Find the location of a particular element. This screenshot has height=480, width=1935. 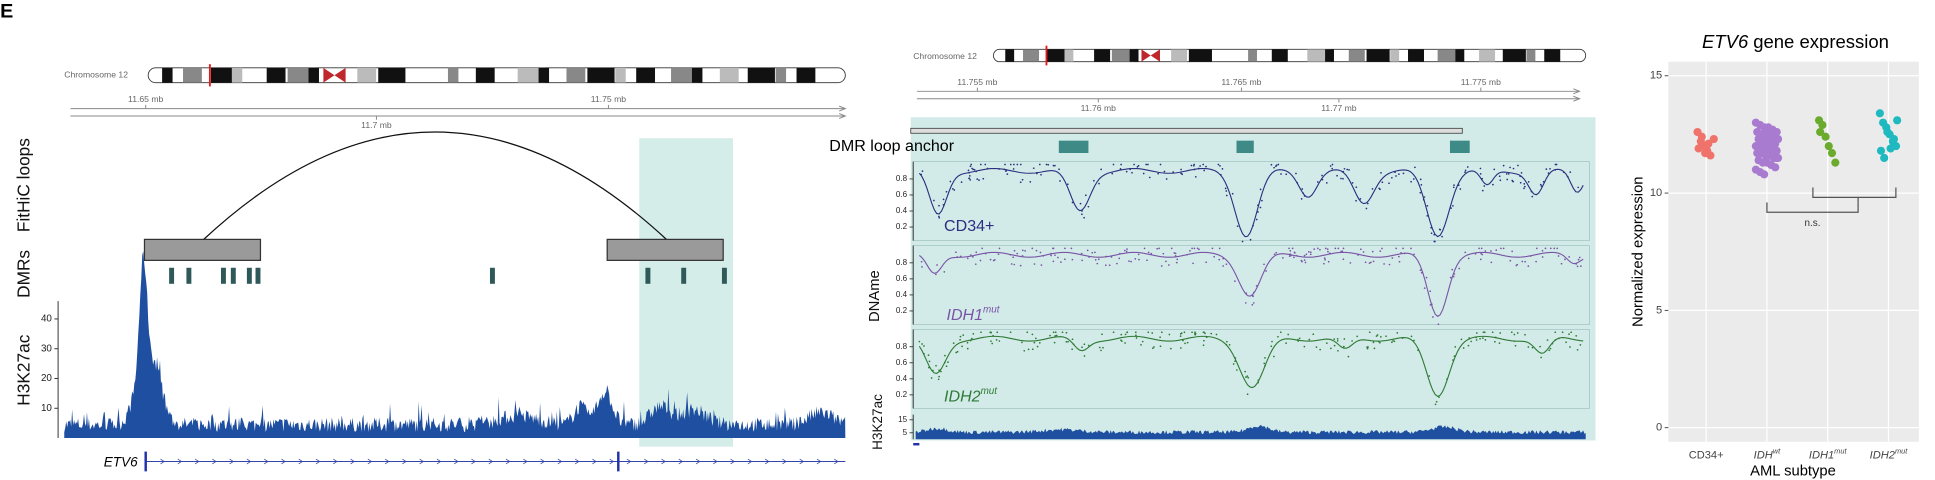

chromosome-label: Chromosome 12 is located at coordinates (96, 75).